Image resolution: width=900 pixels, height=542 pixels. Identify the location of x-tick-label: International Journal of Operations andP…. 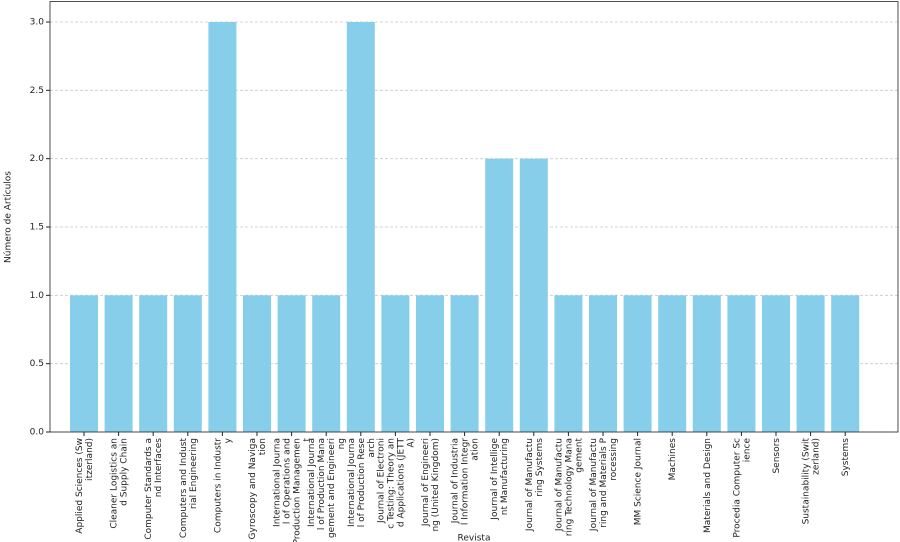
(293, 490).